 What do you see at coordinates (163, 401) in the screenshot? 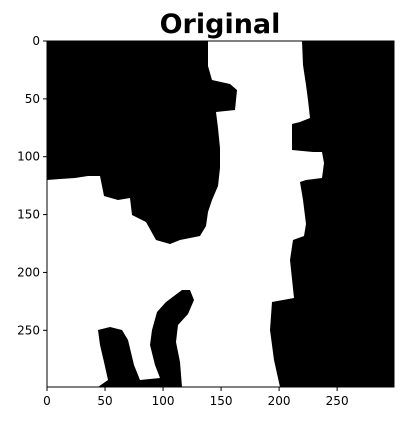
I see `x-tick-label: 100` at bounding box center [163, 401].